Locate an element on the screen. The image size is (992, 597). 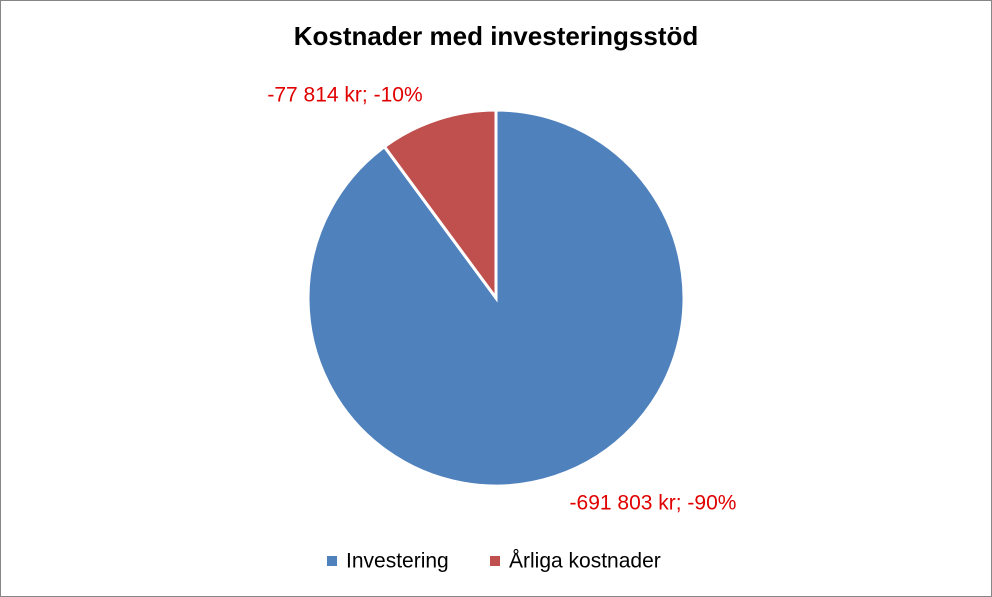
chart-title: Kostnader med investeringsstöd is located at coordinates (496, 36).